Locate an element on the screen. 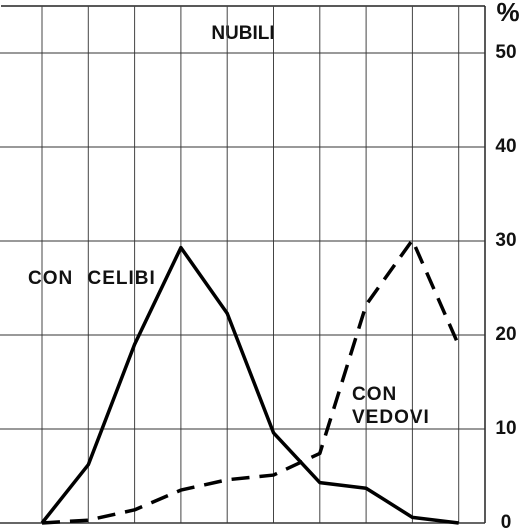 Image resolution: width=525 pixels, height=530 pixels. series-label: CON VEDOVI is located at coordinates (391, 406).